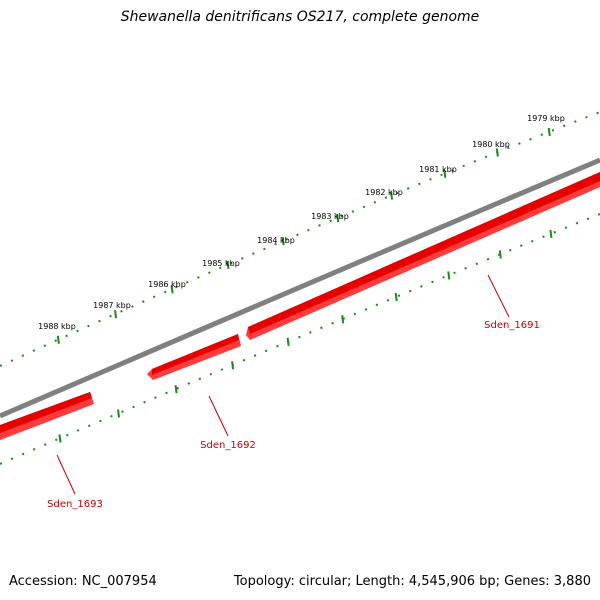 This screenshot has height=600, width=600. Describe the element at coordinates (167, 284) in the screenshot. I see `scale-label-1986: 1986 kbp` at that location.